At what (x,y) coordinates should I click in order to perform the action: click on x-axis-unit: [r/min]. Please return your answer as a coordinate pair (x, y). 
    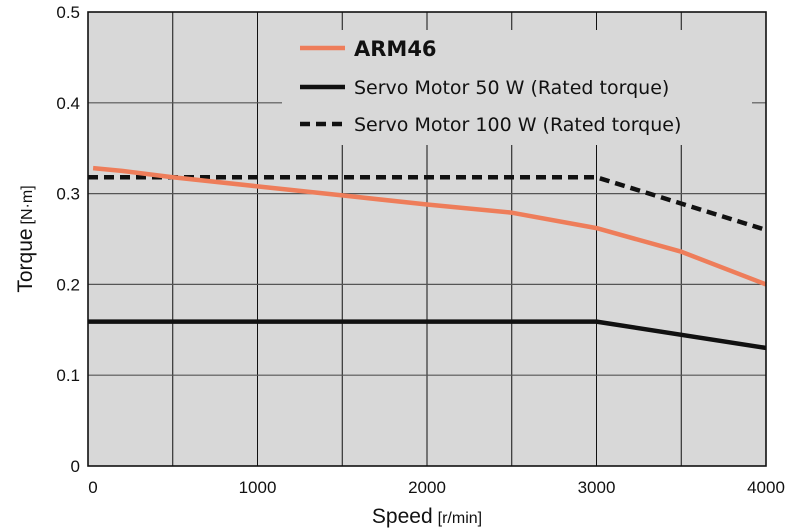
    Looking at the image, I should click on (460, 518).